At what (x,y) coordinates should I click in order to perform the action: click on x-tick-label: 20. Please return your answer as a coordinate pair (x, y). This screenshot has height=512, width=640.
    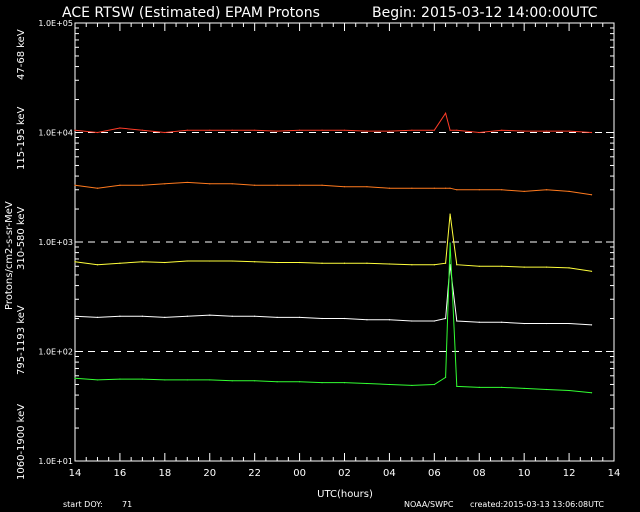
    Looking at the image, I should click on (209, 473).